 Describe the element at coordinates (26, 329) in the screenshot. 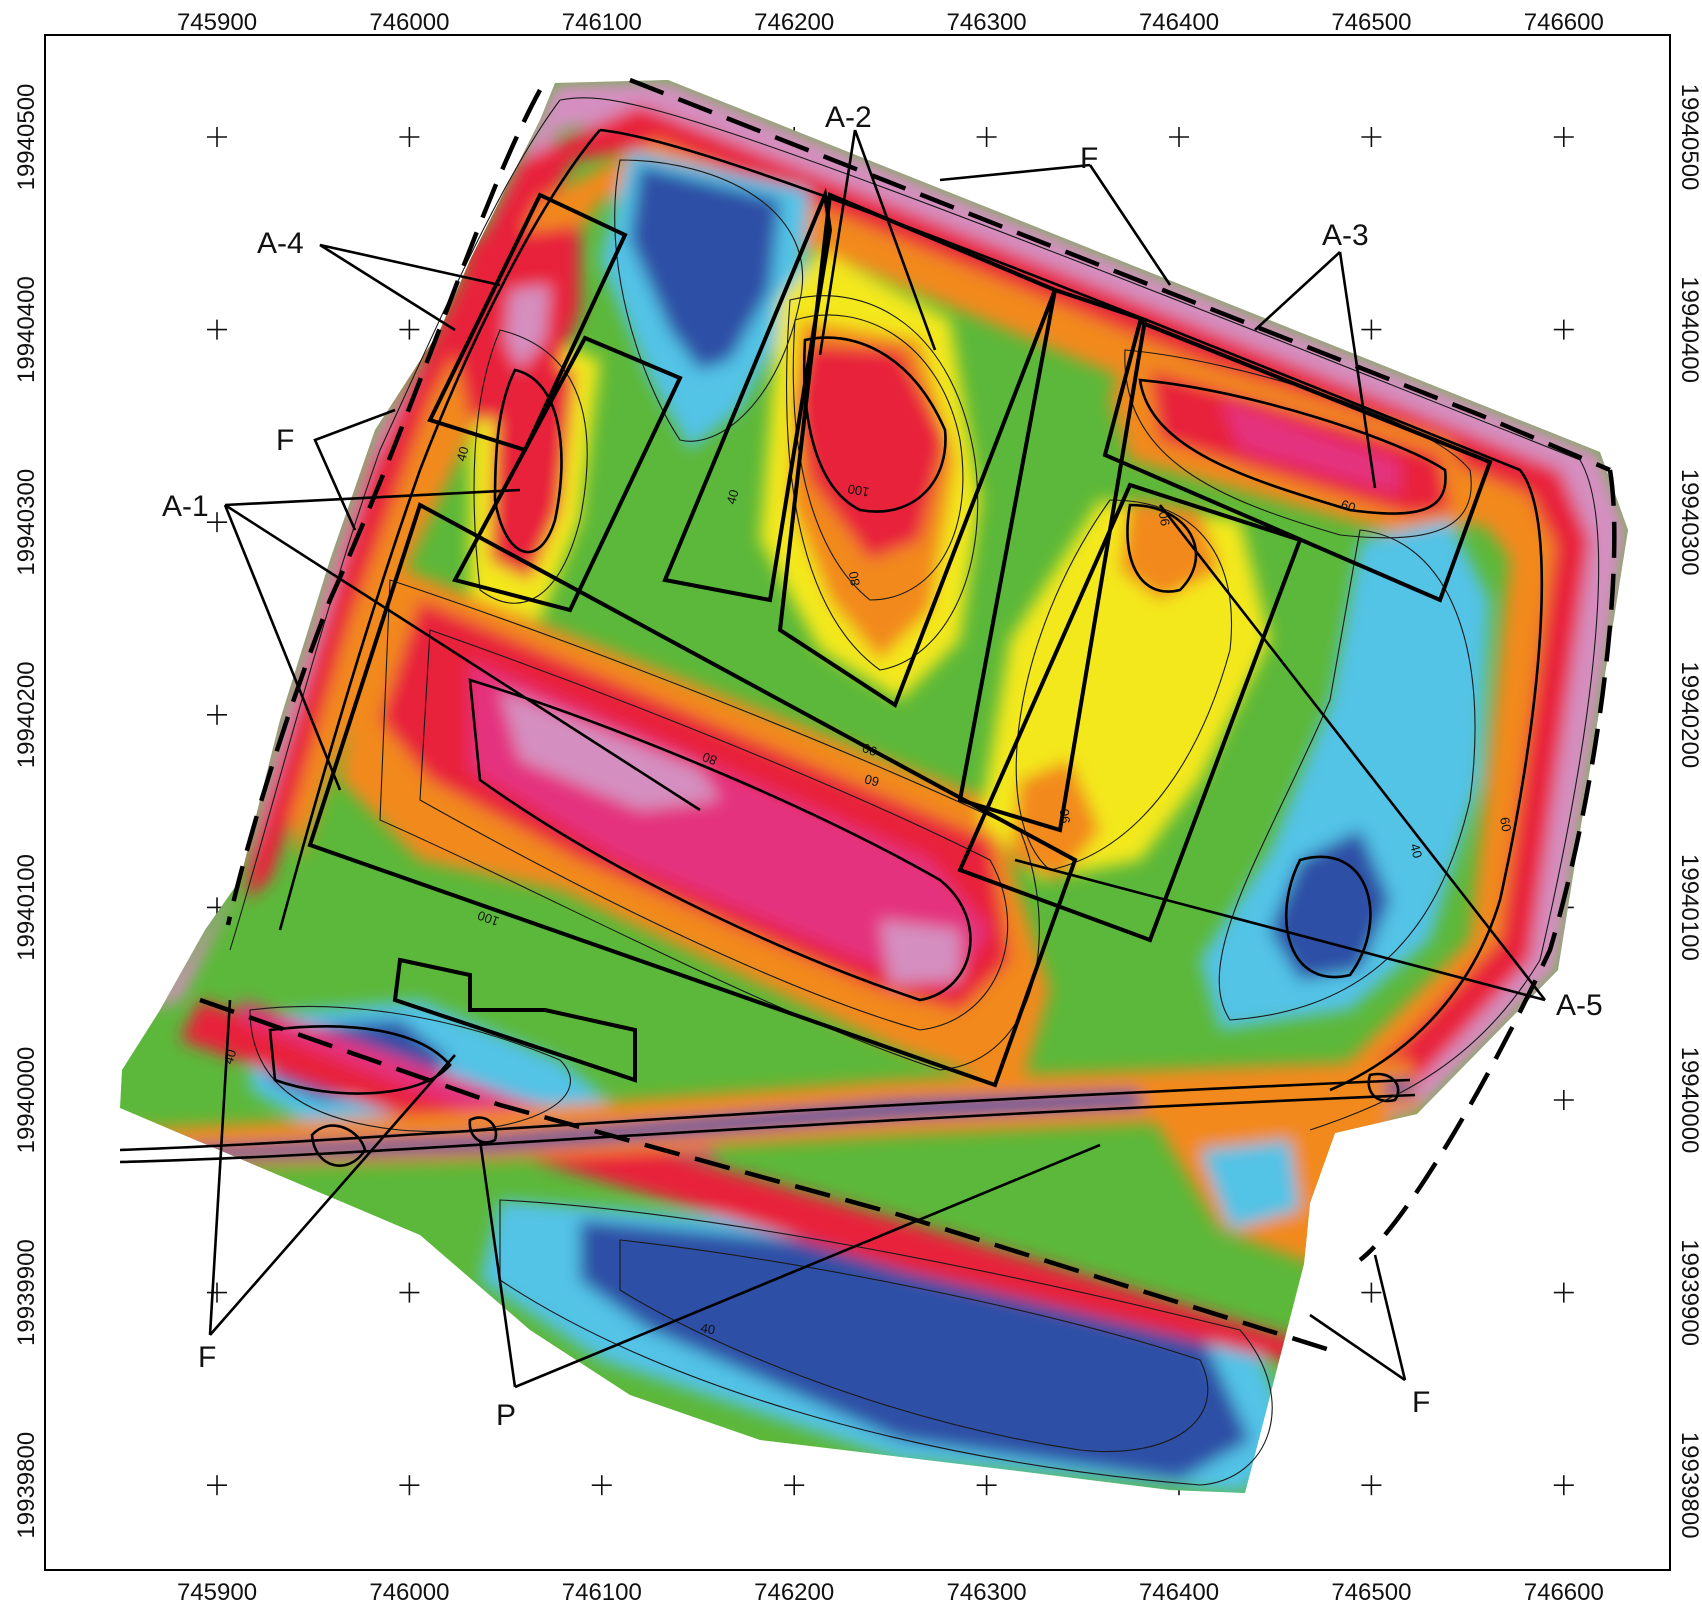

I see `y-tick-label-left: 19940400` at that location.